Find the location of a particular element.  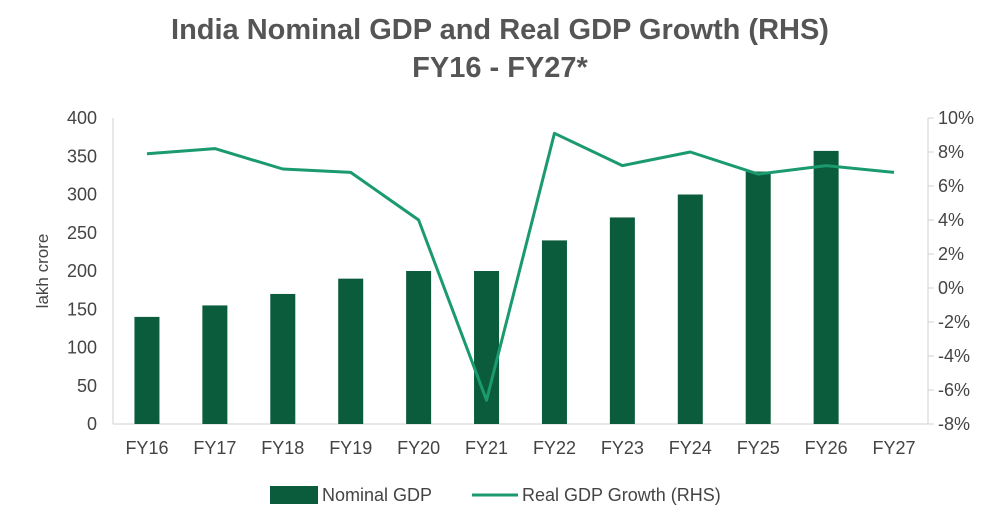

legend-label-nominal-gdp: Nominal GDP is located at coordinates (377, 495).